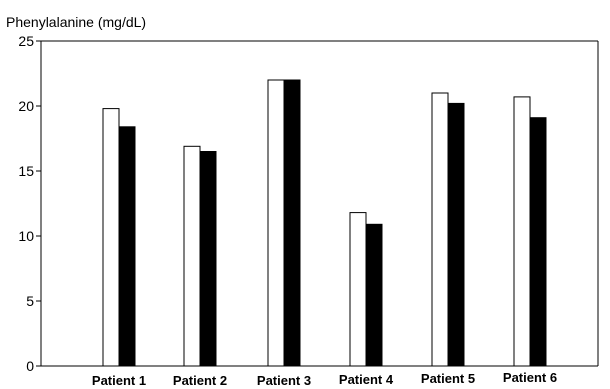  I want to click on y-tick-label: 20, so click(26, 106).